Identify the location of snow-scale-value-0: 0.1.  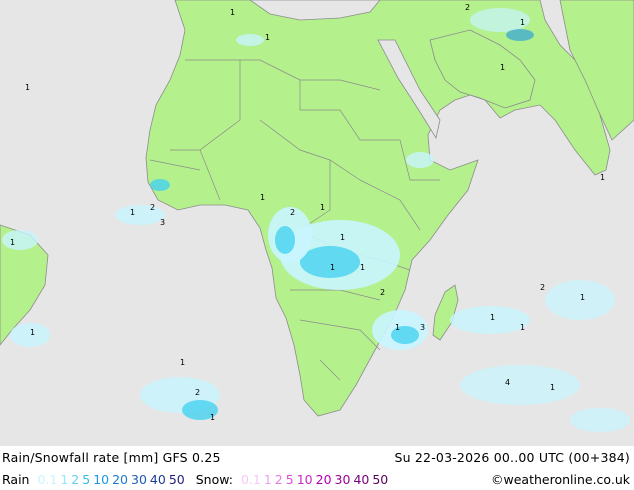
(250, 479).